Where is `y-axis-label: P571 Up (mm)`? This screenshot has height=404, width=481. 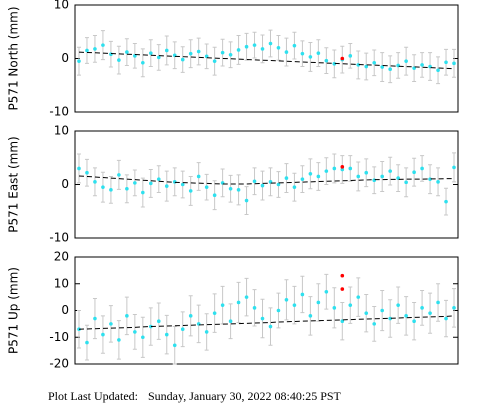
y-axis-label: P571 Up (mm) is located at coordinates (14, 310).